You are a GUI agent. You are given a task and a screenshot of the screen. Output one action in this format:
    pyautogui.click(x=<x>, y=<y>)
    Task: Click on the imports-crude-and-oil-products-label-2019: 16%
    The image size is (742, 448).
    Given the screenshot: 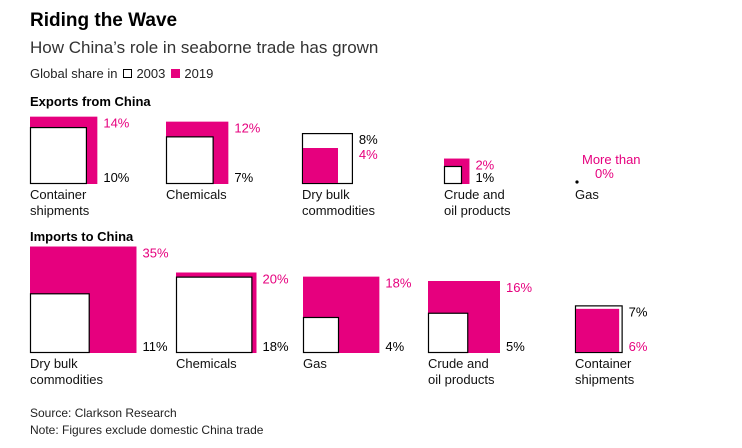 What is the action you would take?
    pyautogui.click(x=519, y=287)
    